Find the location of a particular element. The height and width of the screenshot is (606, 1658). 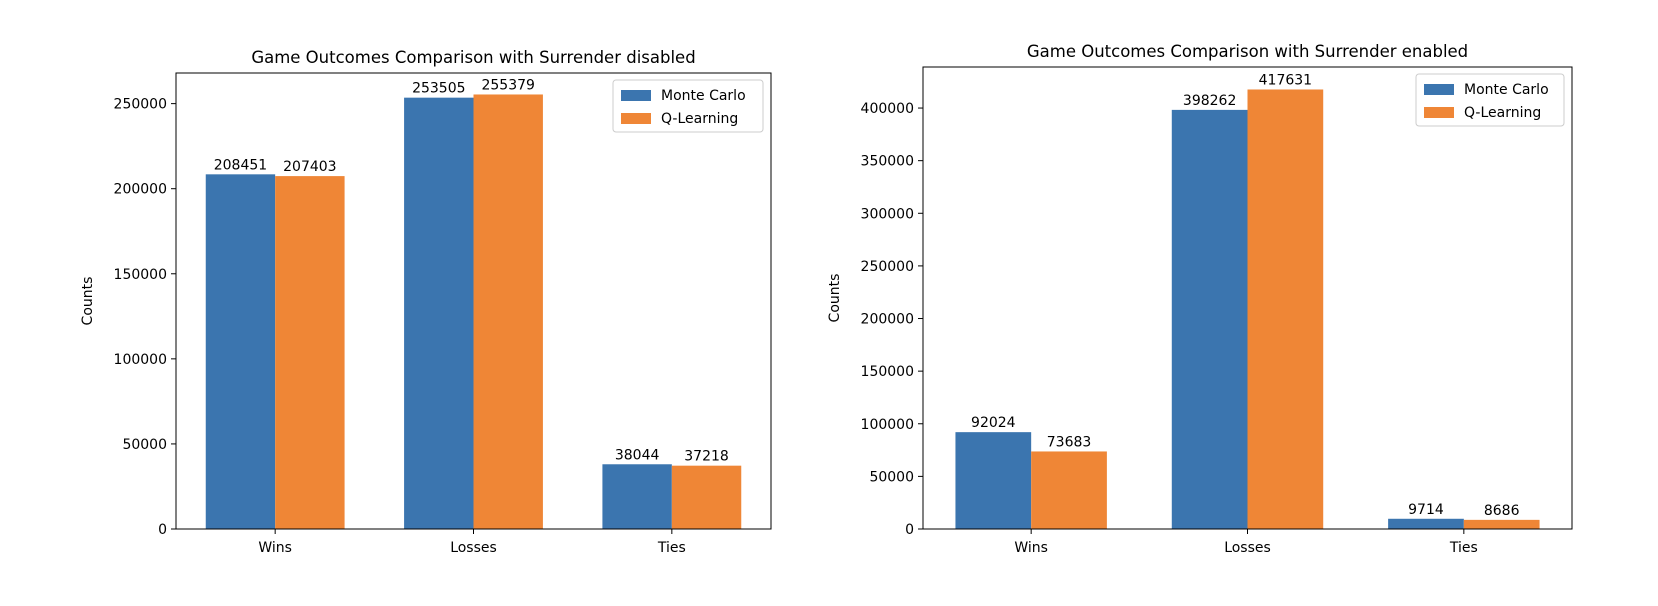

bar-value-label: 92024 is located at coordinates (993, 423).